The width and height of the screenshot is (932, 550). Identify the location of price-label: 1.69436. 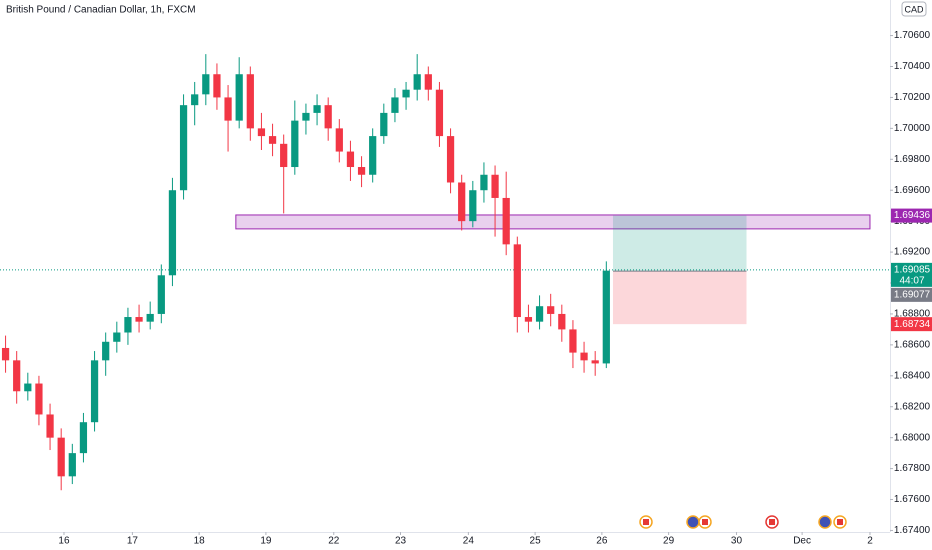
(912, 215).